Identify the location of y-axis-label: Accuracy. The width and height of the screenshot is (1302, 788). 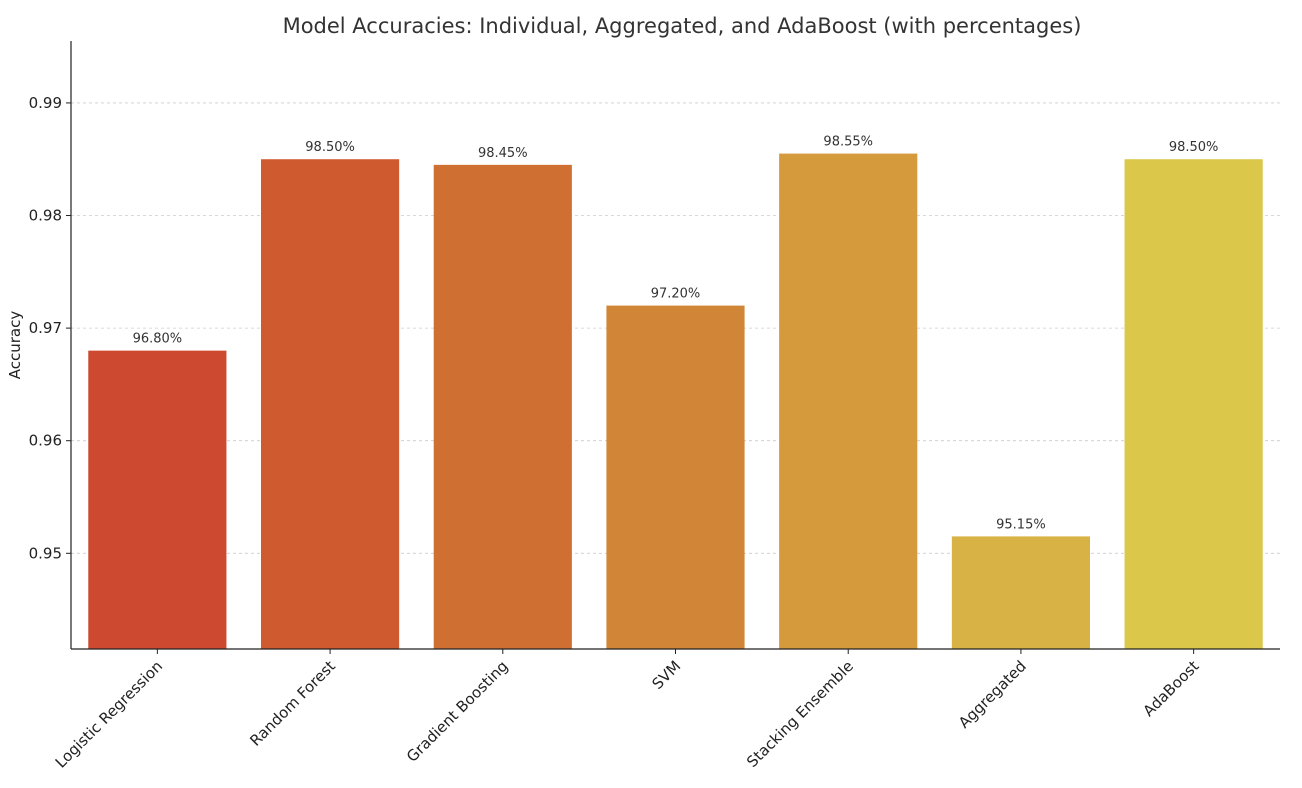
(15, 345).